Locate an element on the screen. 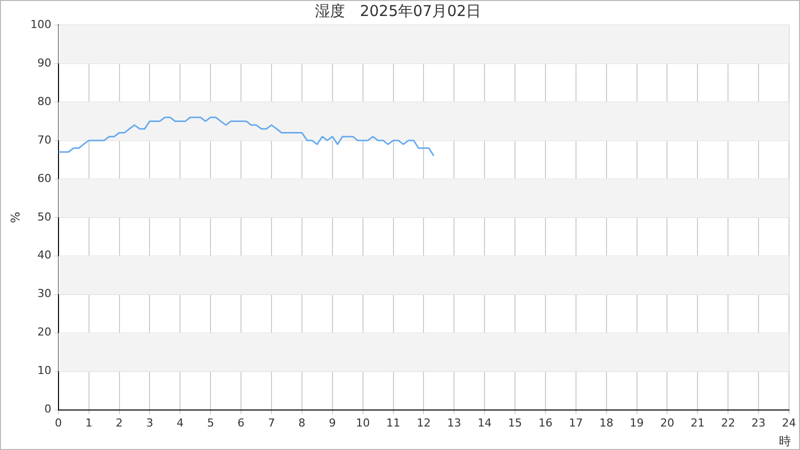 This screenshot has width=800, height=450. x-tick-label: 6 is located at coordinates (241, 423).